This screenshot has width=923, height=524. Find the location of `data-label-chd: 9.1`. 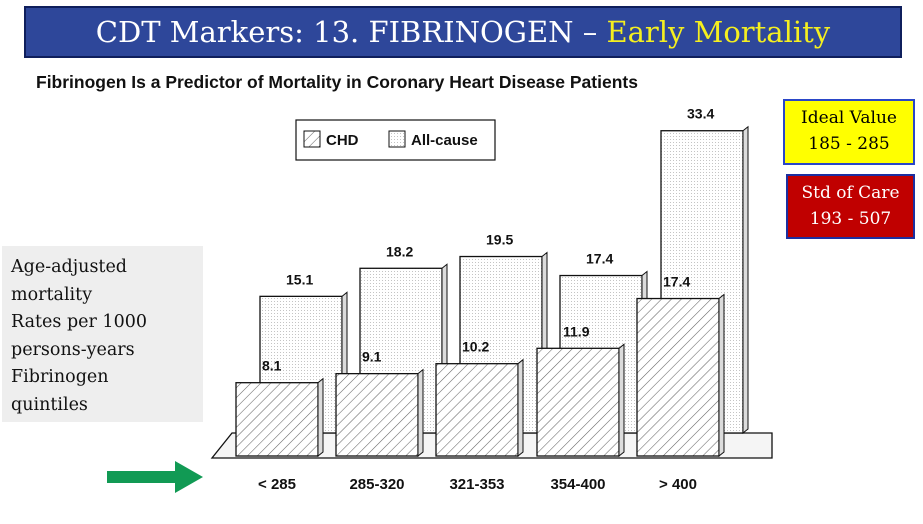

data-label-chd: 9.1 is located at coordinates (372, 357).